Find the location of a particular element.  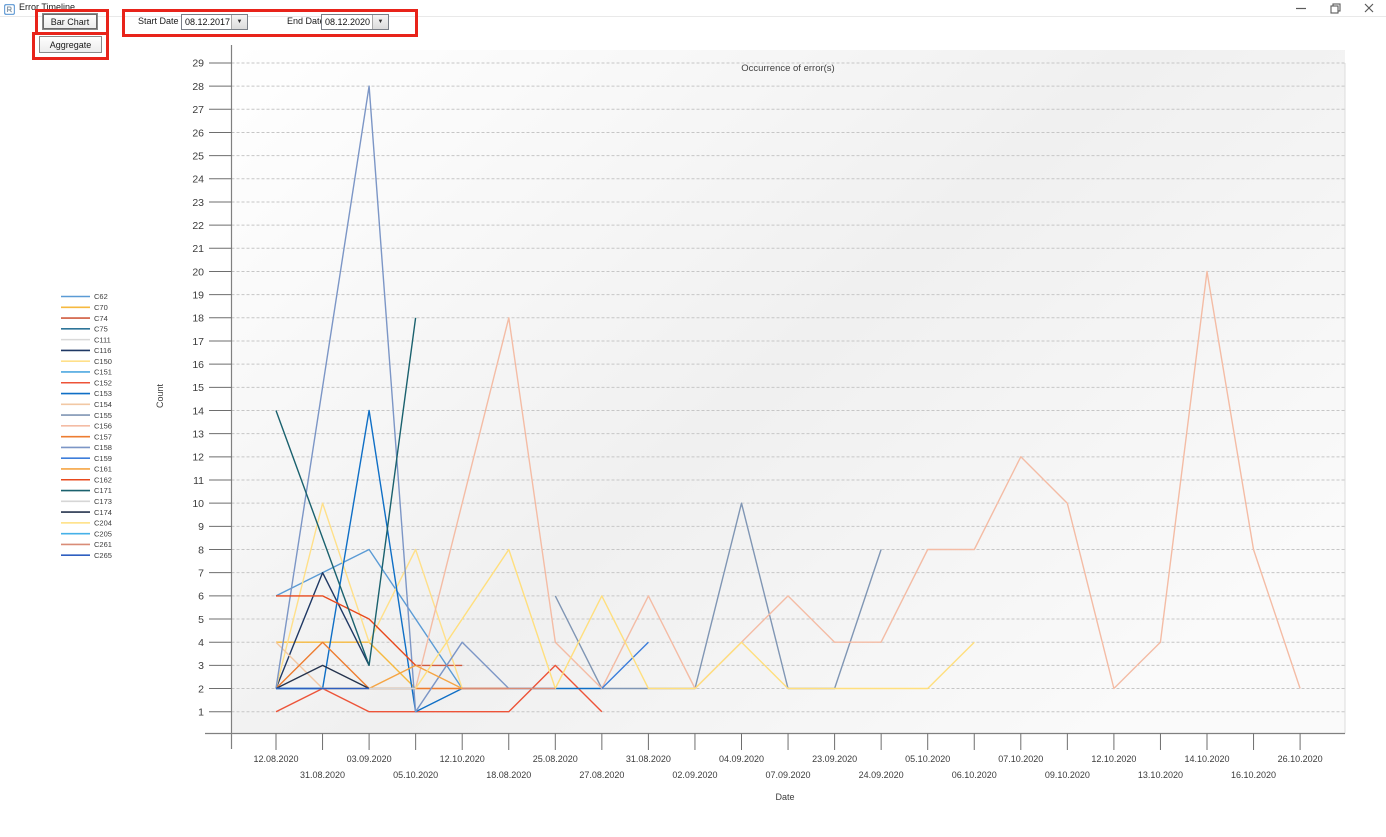

legend-item-C161: C161 is located at coordinates (86, 469).